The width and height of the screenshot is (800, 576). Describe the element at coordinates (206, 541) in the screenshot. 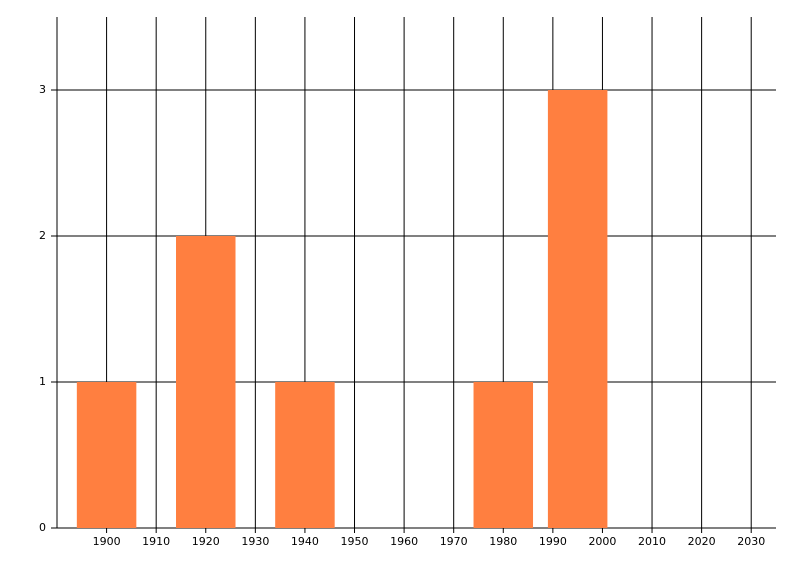

I see `x-tick-label: 1920` at that location.